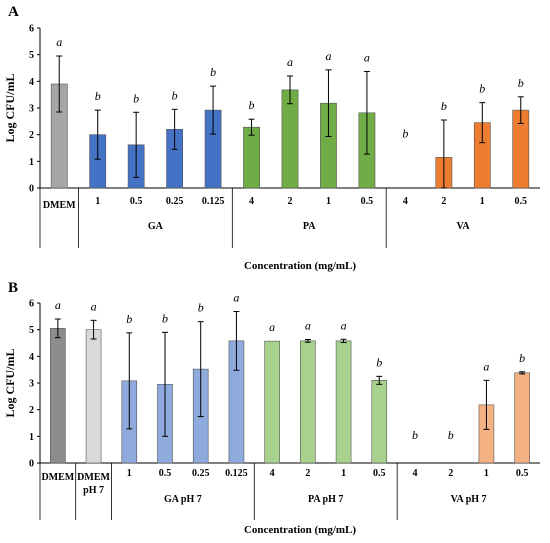 Image resolution: width=550 pixels, height=543 pixels. Describe the element at coordinates (13, 12) in the screenshot. I see `panel-label: A` at that location.